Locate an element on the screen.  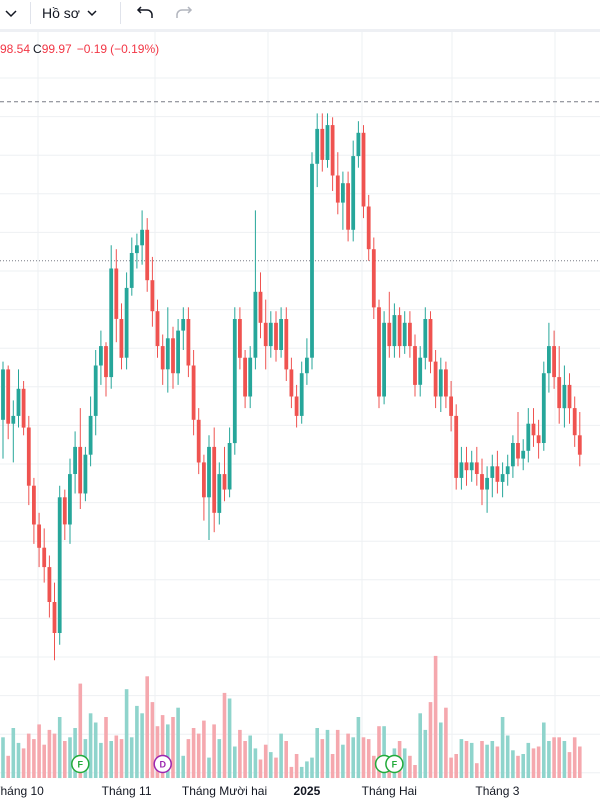
ohlc-close-value: 99.97 is located at coordinates (56, 49).